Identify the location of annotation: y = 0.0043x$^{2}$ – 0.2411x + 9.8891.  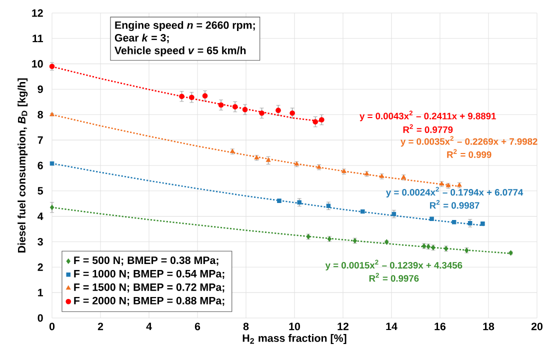
(428, 116).